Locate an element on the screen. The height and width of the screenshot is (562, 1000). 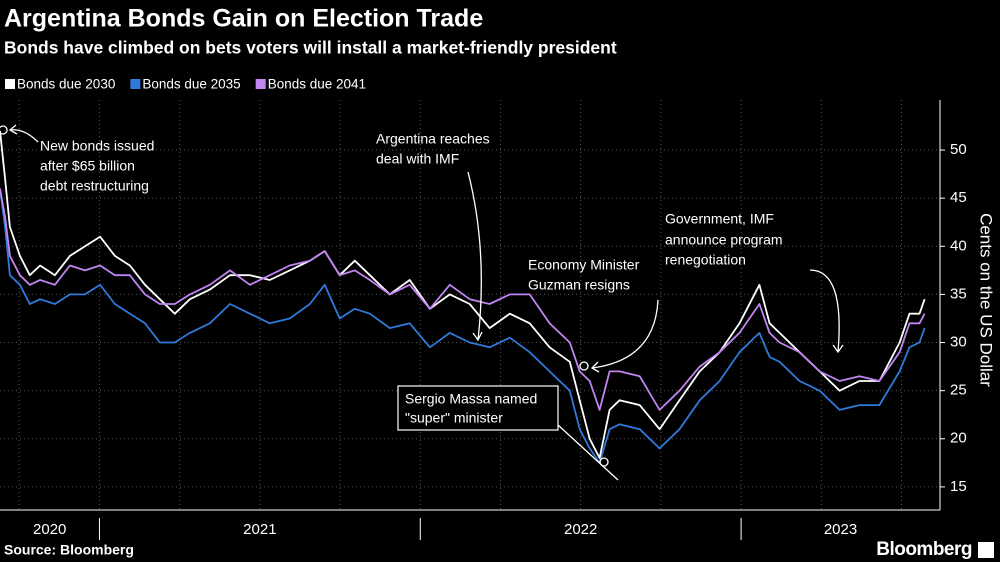
annotation-text: "super" minister is located at coordinates (454, 418).